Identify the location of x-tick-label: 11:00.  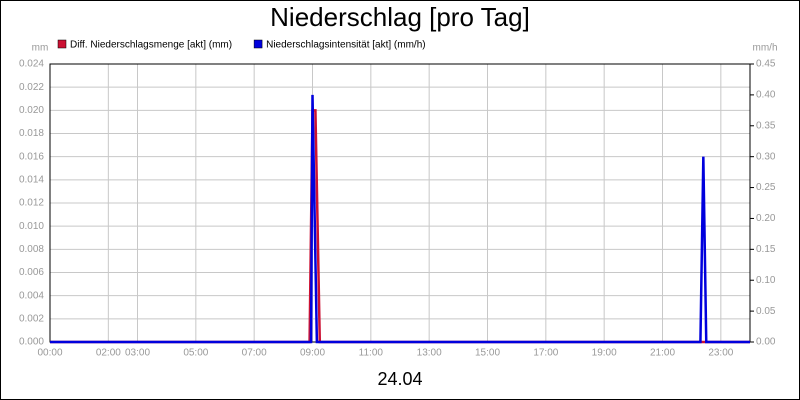
(371, 353).